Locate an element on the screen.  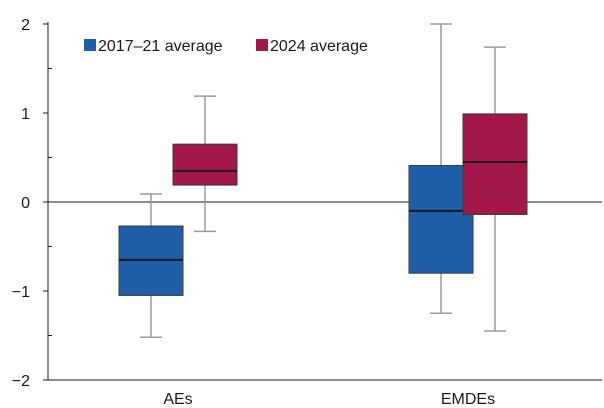
x-category-label: AEs is located at coordinates (177, 399).